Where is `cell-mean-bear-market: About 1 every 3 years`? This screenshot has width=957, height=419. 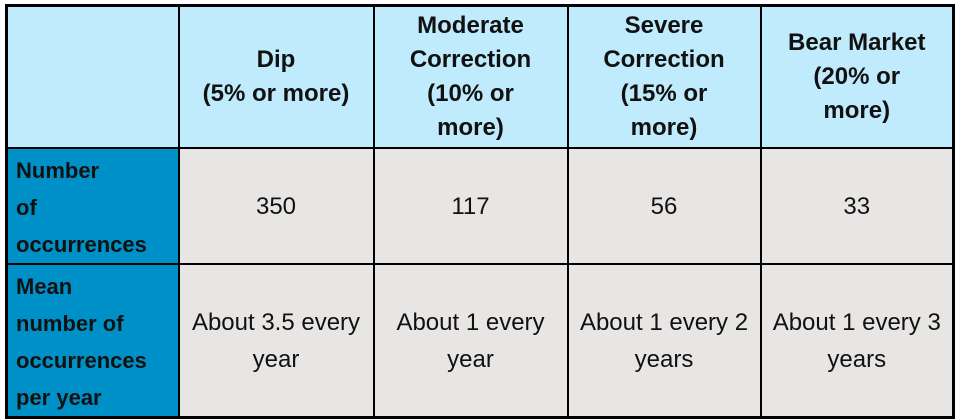 cell-mean-bear-market: About 1 every 3 years is located at coordinates (857, 341).